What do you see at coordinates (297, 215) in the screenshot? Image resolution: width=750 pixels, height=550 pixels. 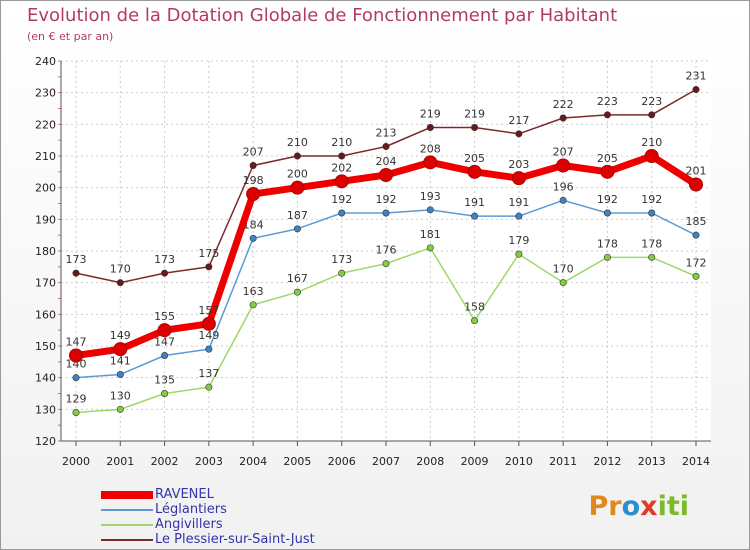 I see `data-label: 187` at bounding box center [297, 215].